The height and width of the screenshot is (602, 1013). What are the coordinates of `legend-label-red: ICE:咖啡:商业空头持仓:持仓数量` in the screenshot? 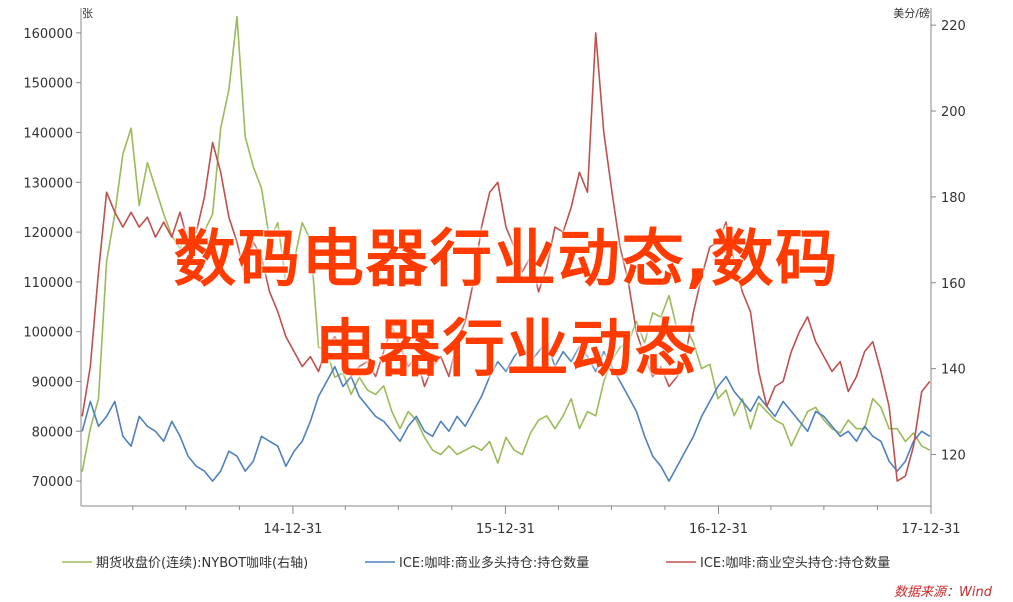 It's located at (795, 563).